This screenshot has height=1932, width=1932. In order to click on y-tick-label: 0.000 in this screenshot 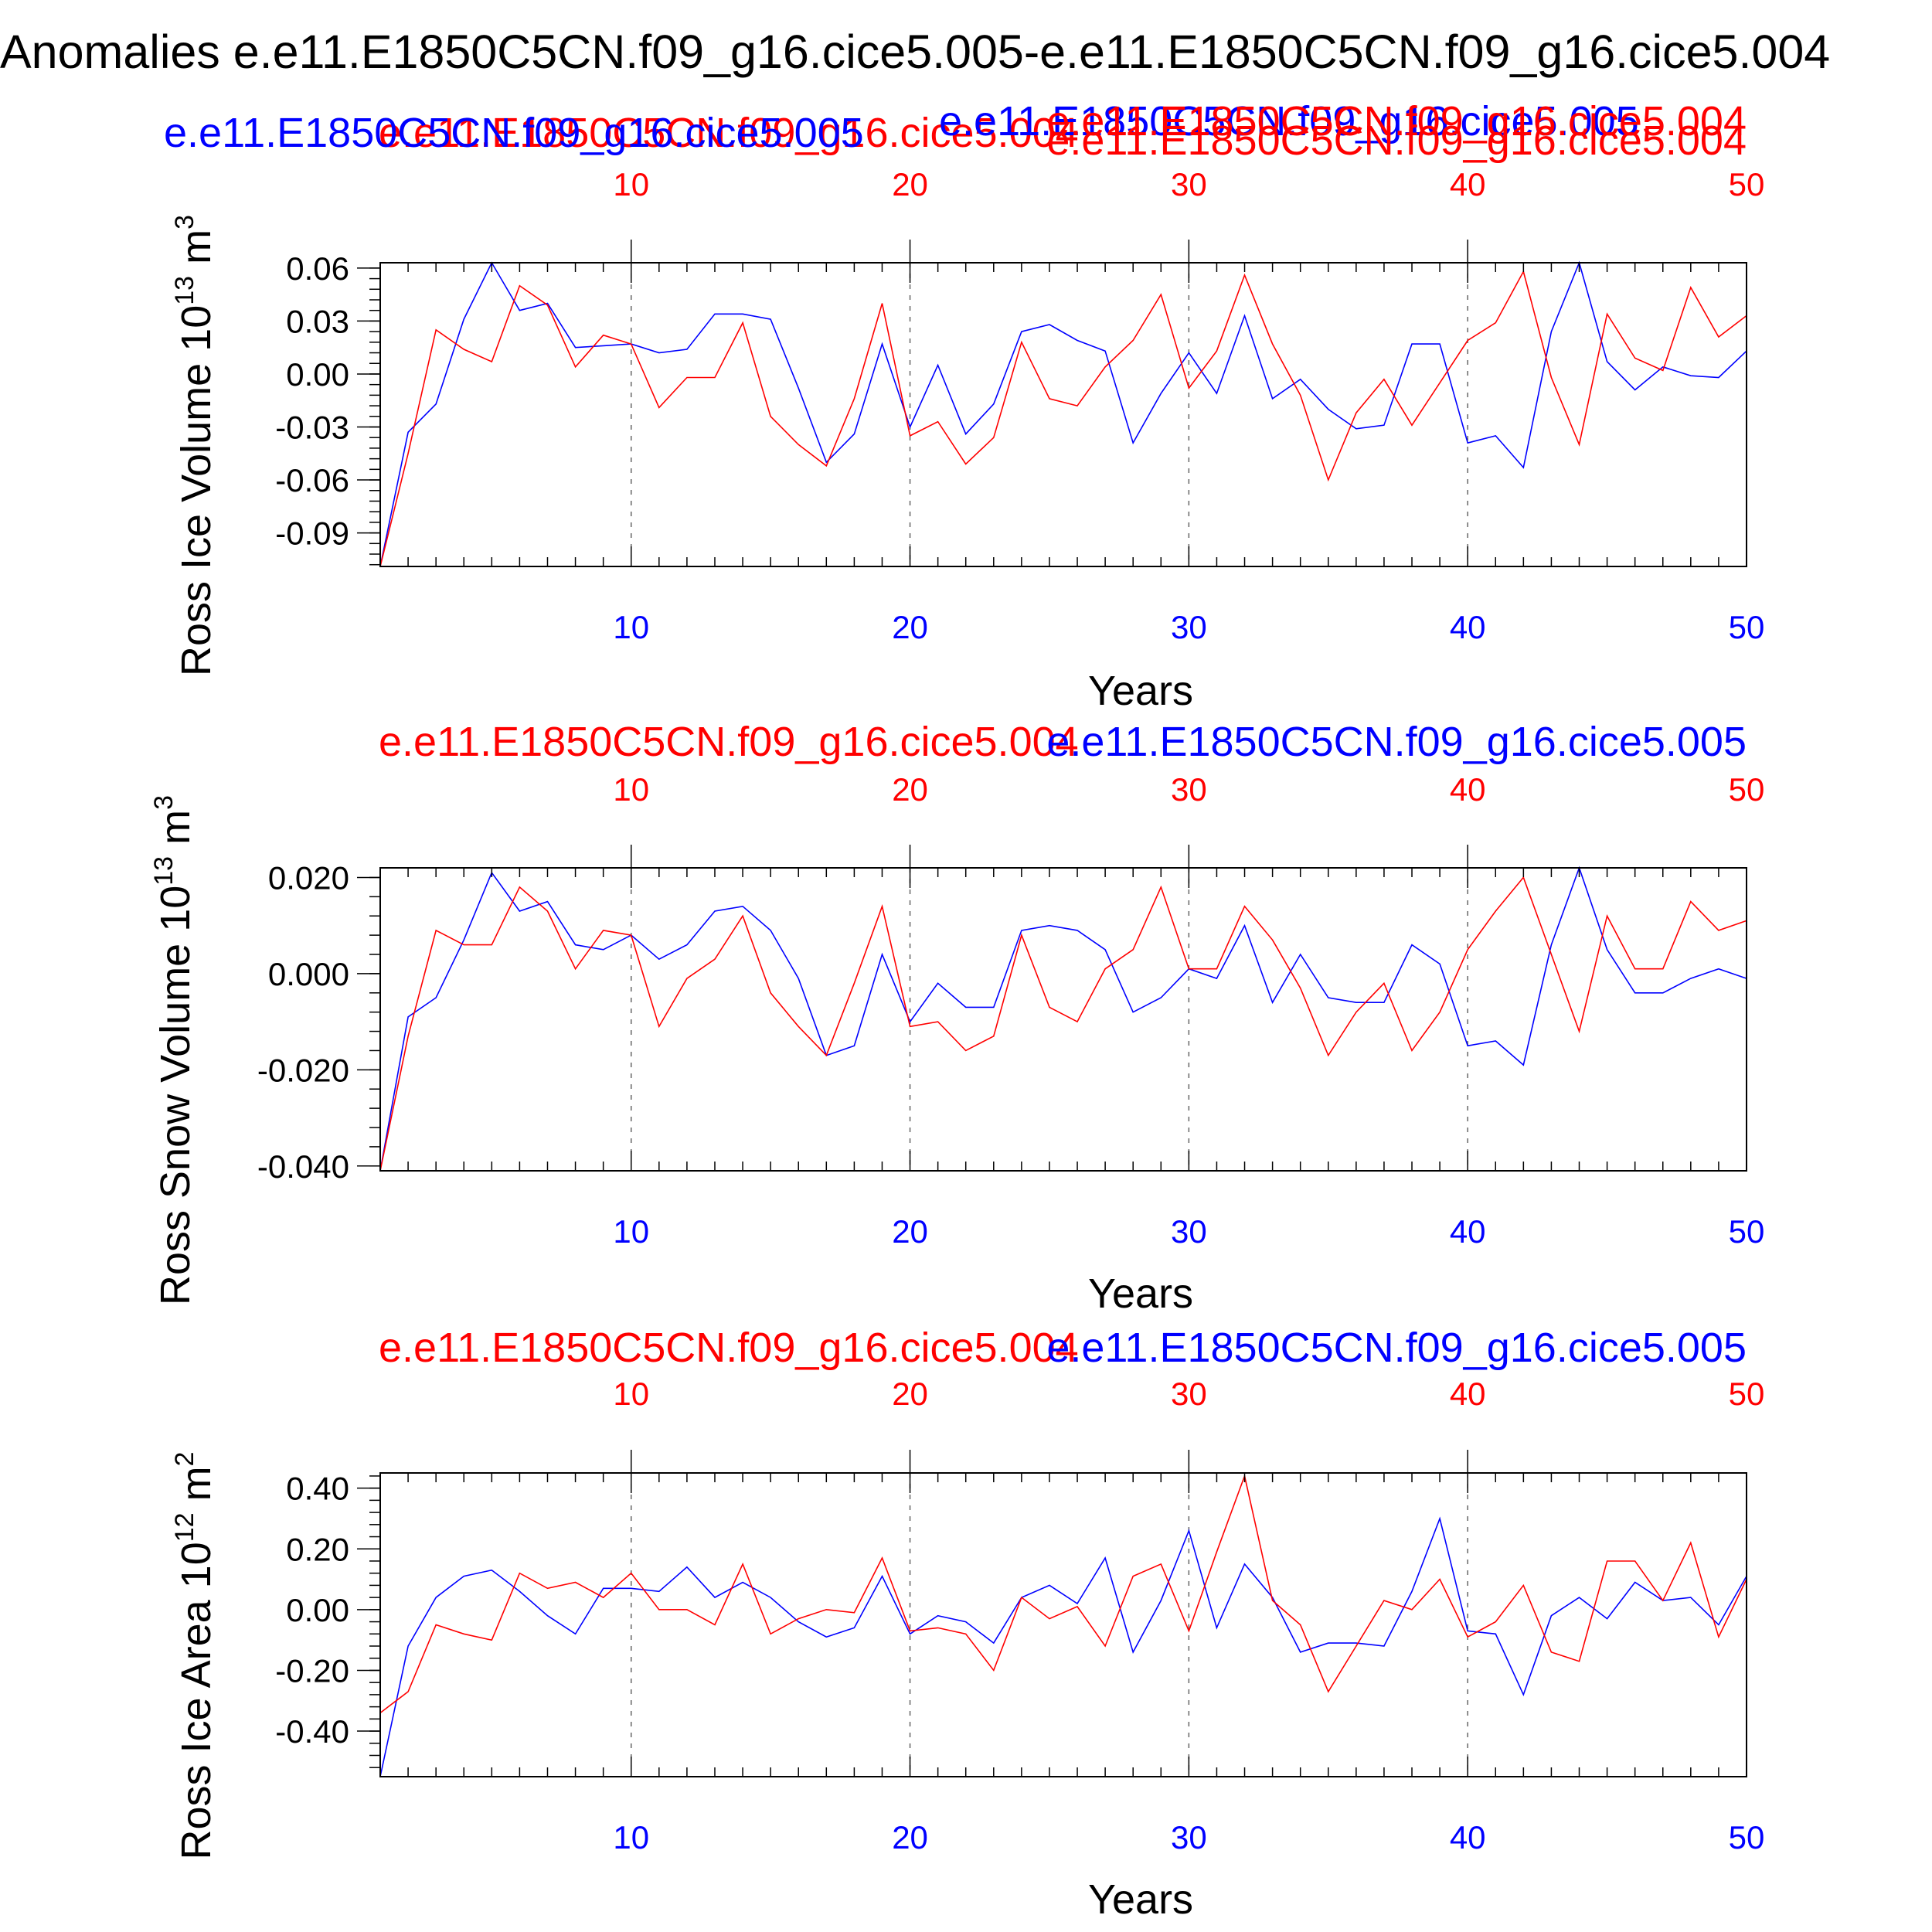, I will do `click(308, 974)`.